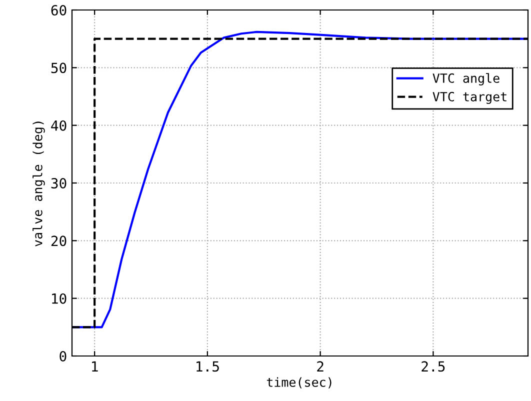  I want to click on x-tick-label: 1.5, so click(207, 366).